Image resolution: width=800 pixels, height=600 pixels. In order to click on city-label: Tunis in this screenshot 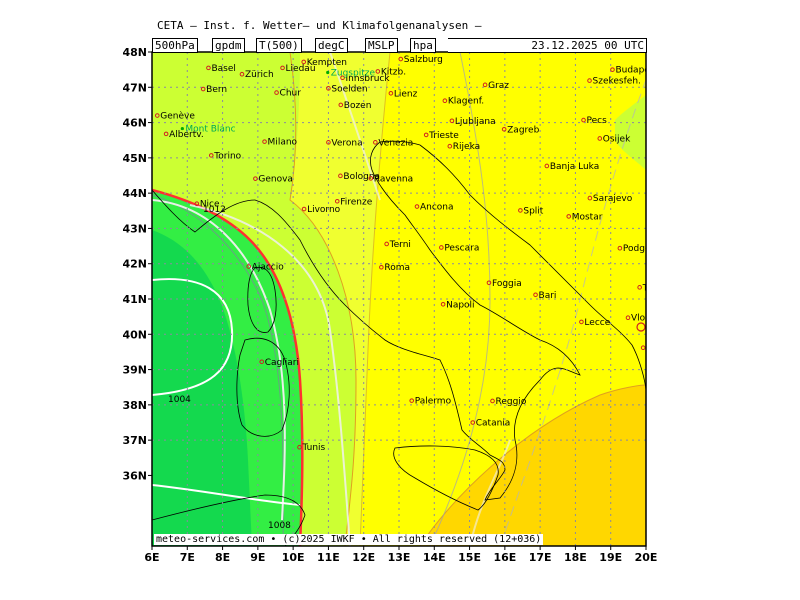, I will do `click(313, 448)`.